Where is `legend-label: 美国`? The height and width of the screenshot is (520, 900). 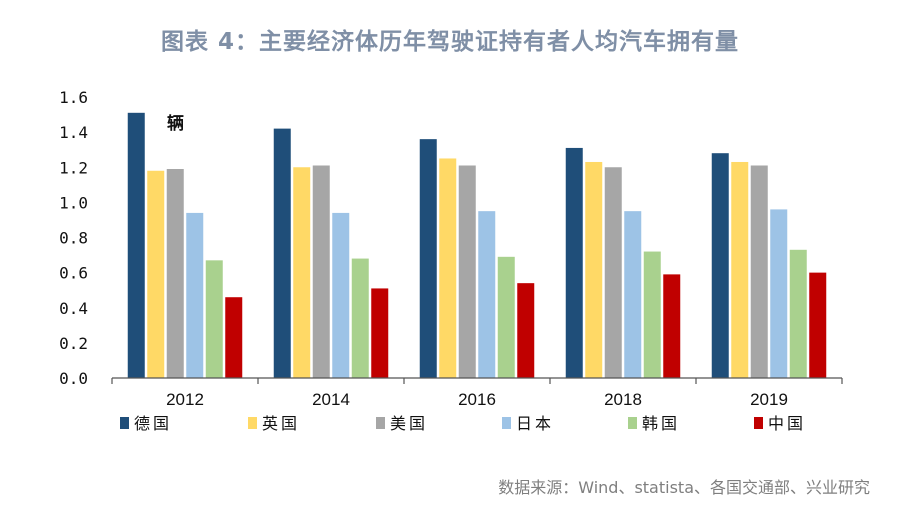 legend-label: 美国 is located at coordinates (409, 423).